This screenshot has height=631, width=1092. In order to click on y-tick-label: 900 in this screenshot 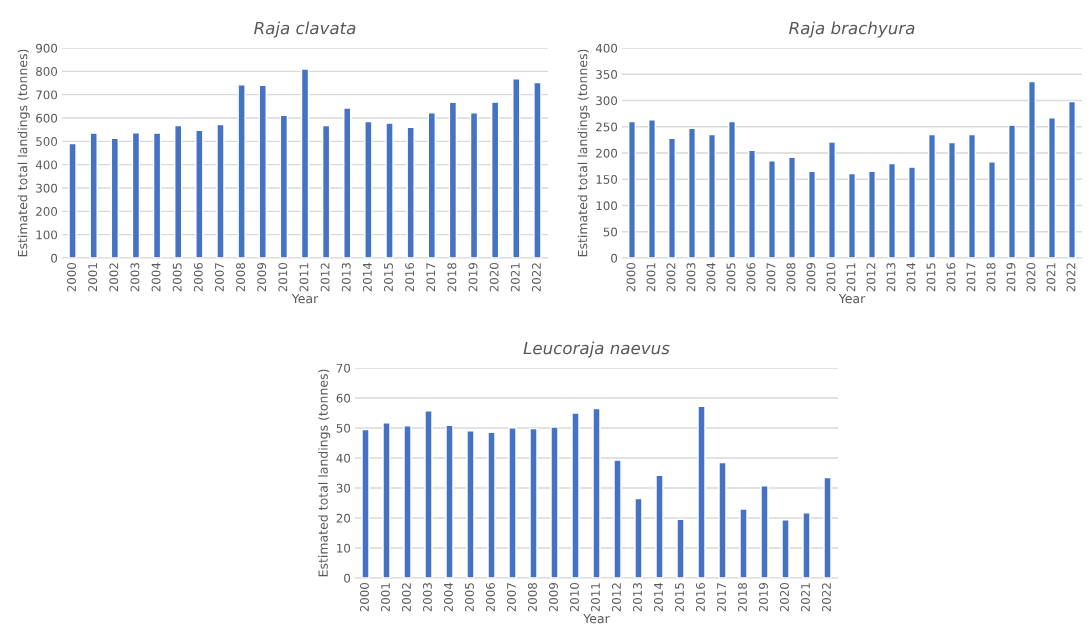, I will do `click(47, 48)`.